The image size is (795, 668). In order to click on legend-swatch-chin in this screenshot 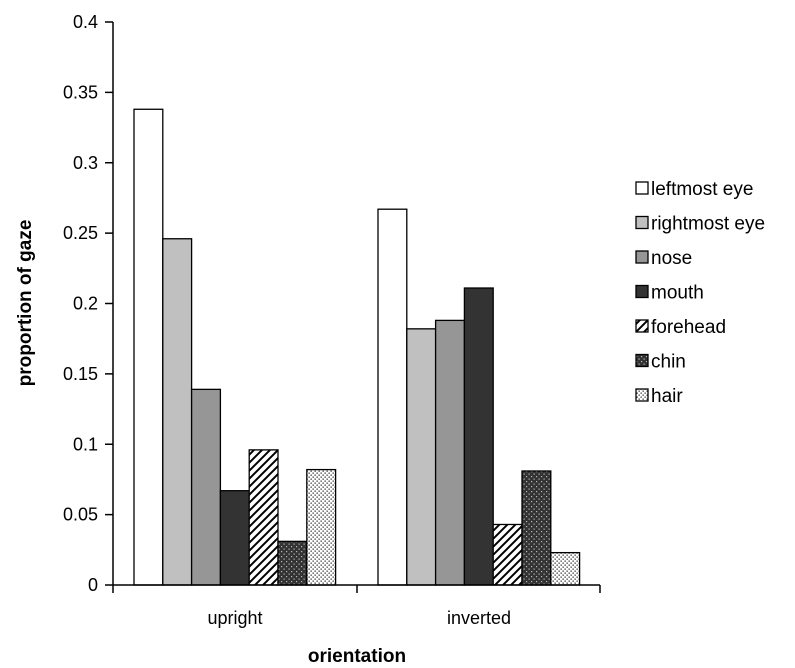, I will do `click(642, 360)`.